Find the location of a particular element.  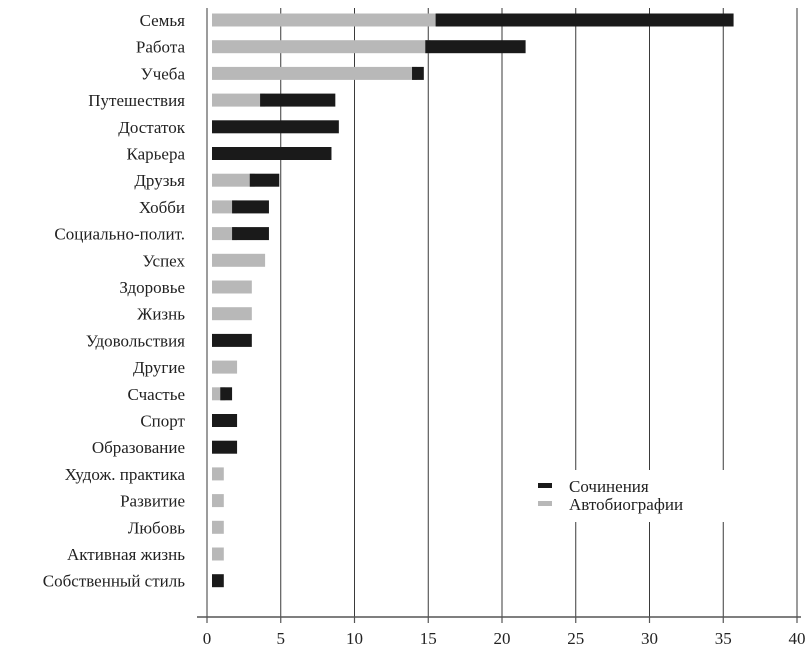

category-label-16: Образование is located at coordinates (138, 447).